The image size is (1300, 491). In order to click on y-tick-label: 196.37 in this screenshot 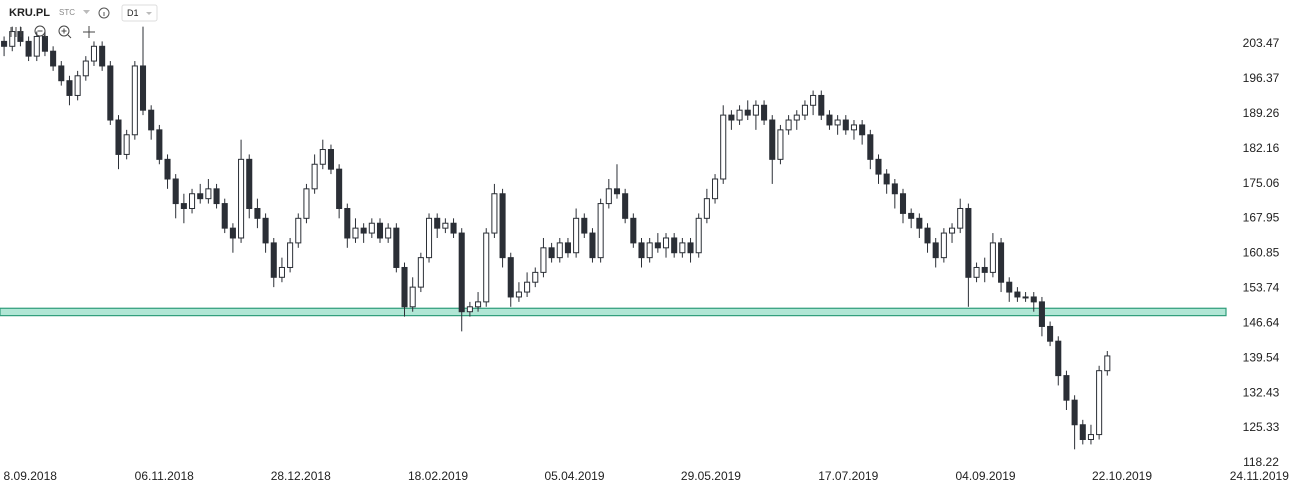, I will do `click(1261, 78)`.